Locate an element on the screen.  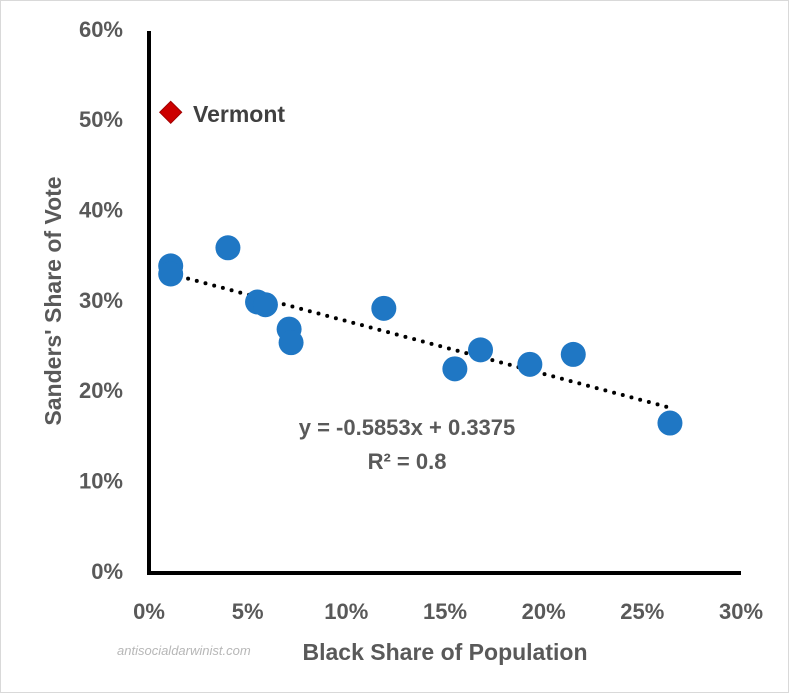
x-tick-label: 25% is located at coordinates (642, 611).